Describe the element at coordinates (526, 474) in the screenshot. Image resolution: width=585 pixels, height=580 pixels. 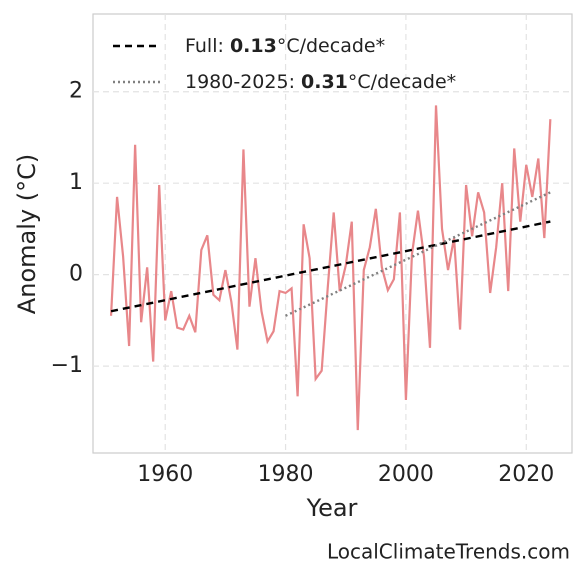
I see `x-tick-label: 2020` at that location.